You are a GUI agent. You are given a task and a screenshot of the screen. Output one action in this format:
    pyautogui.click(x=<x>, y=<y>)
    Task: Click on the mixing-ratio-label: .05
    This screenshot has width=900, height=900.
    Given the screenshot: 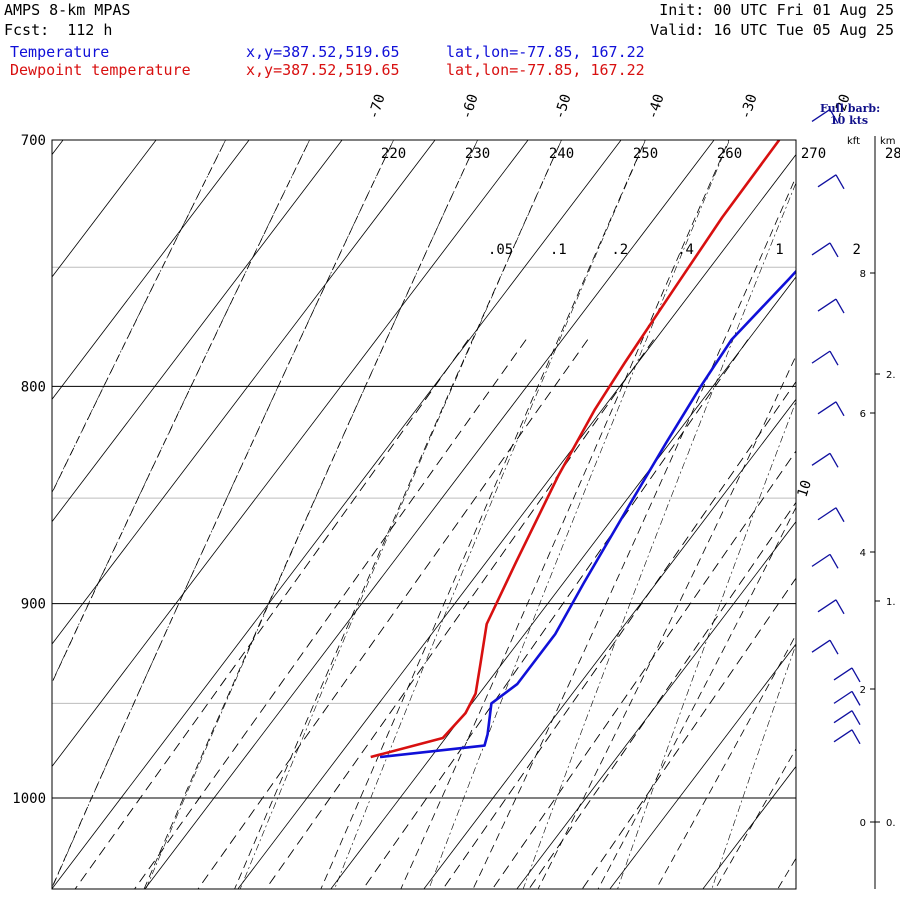 What is the action you would take?
    pyautogui.click(x=500, y=250)
    